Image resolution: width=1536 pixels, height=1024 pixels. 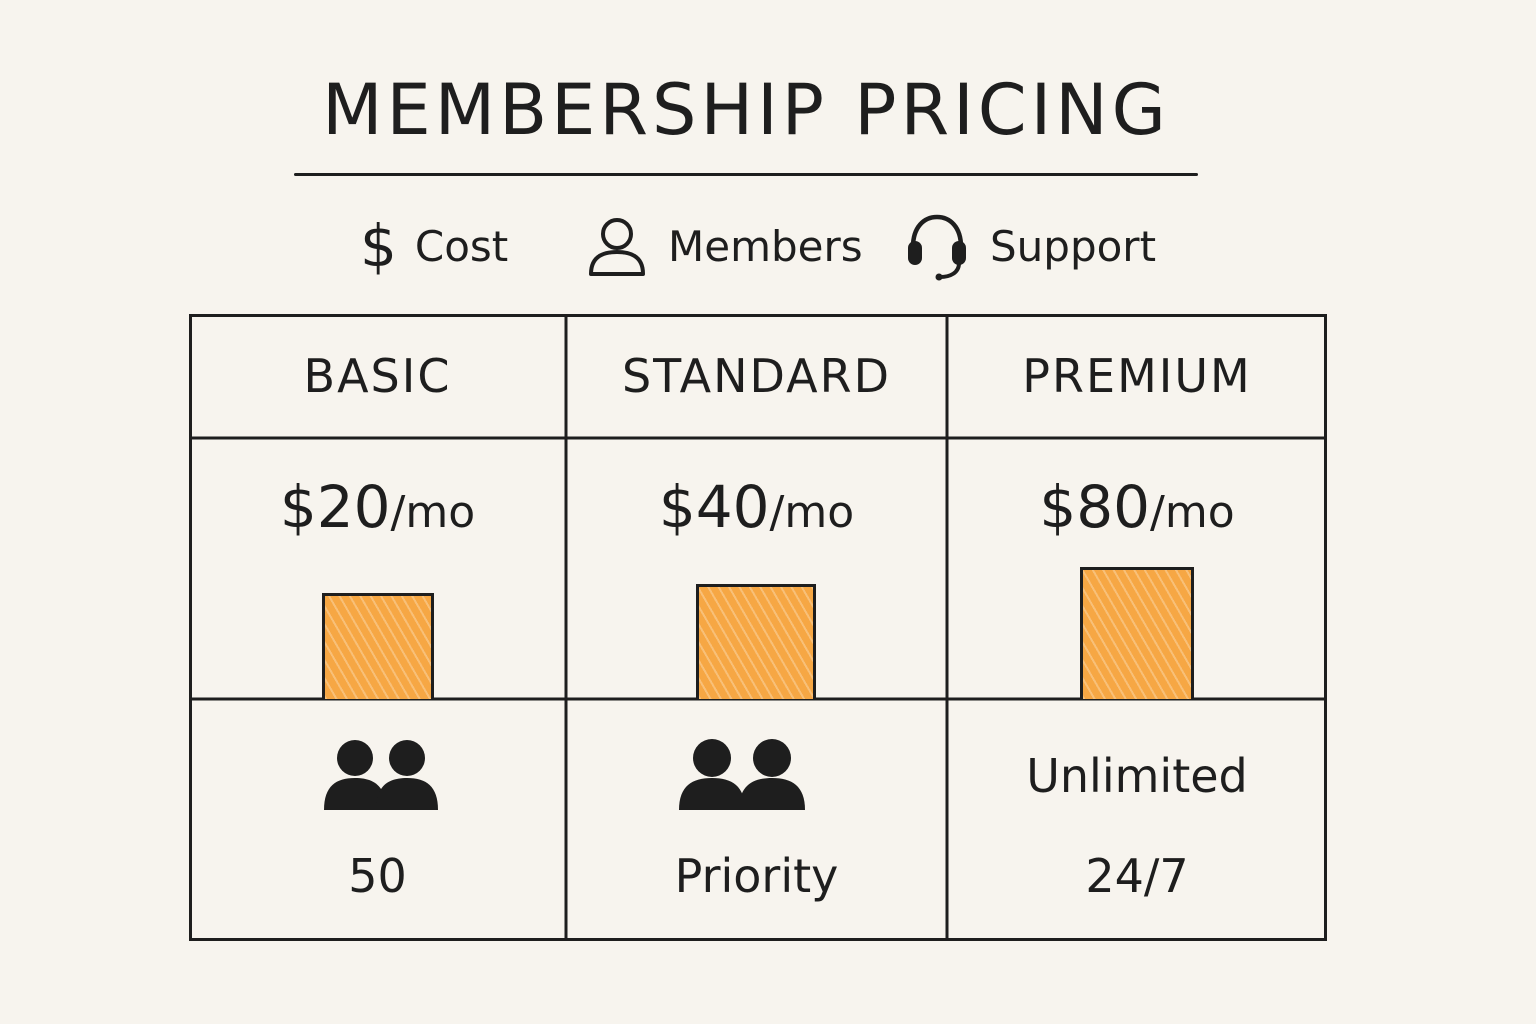 I want to click on legend-item-members: Members, so click(x=724, y=246).